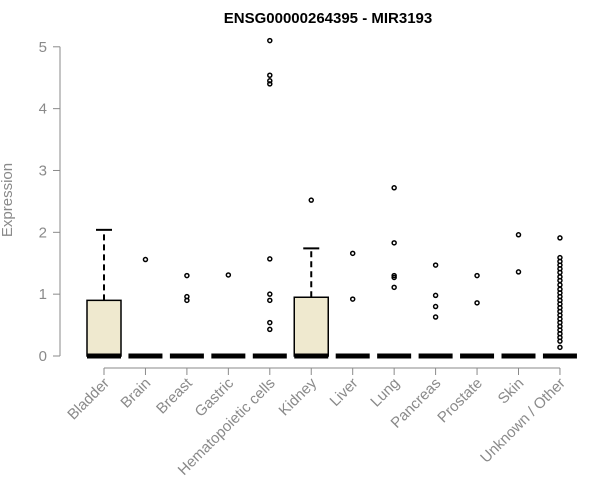 Image resolution: width=600 pixels, height=500 pixels. I want to click on x-tick-label: Lung, so click(385, 393).